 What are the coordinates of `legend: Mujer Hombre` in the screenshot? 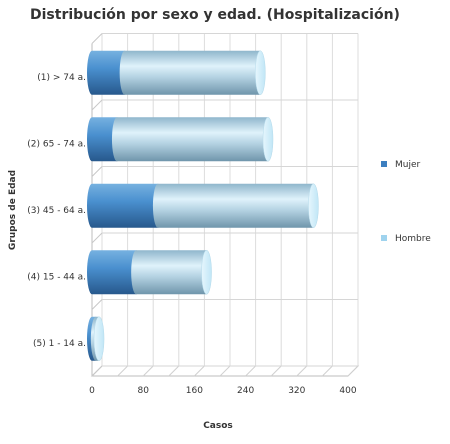 It's located at (406, 202).